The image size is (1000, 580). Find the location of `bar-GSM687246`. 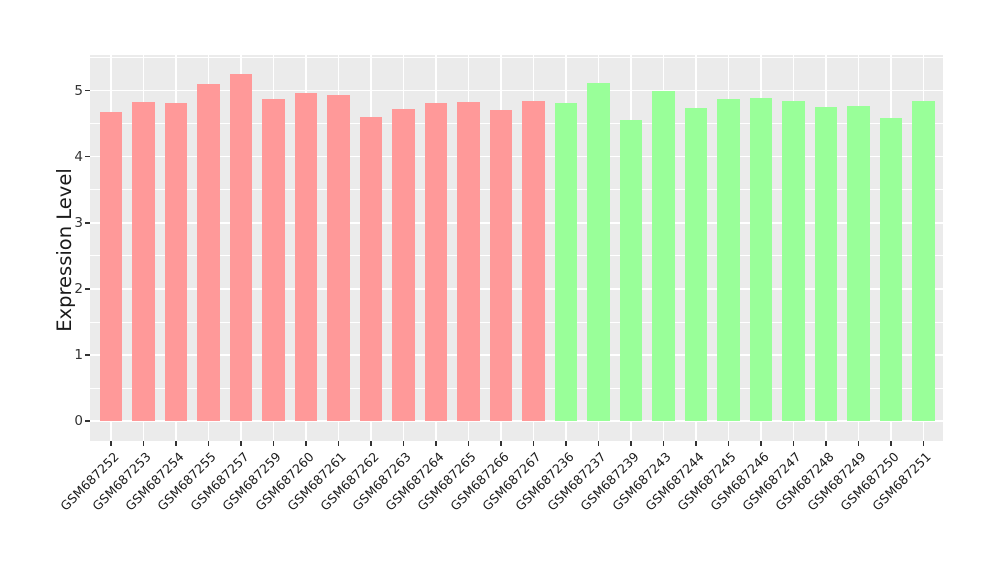

bar-GSM687246 is located at coordinates (761, 259).